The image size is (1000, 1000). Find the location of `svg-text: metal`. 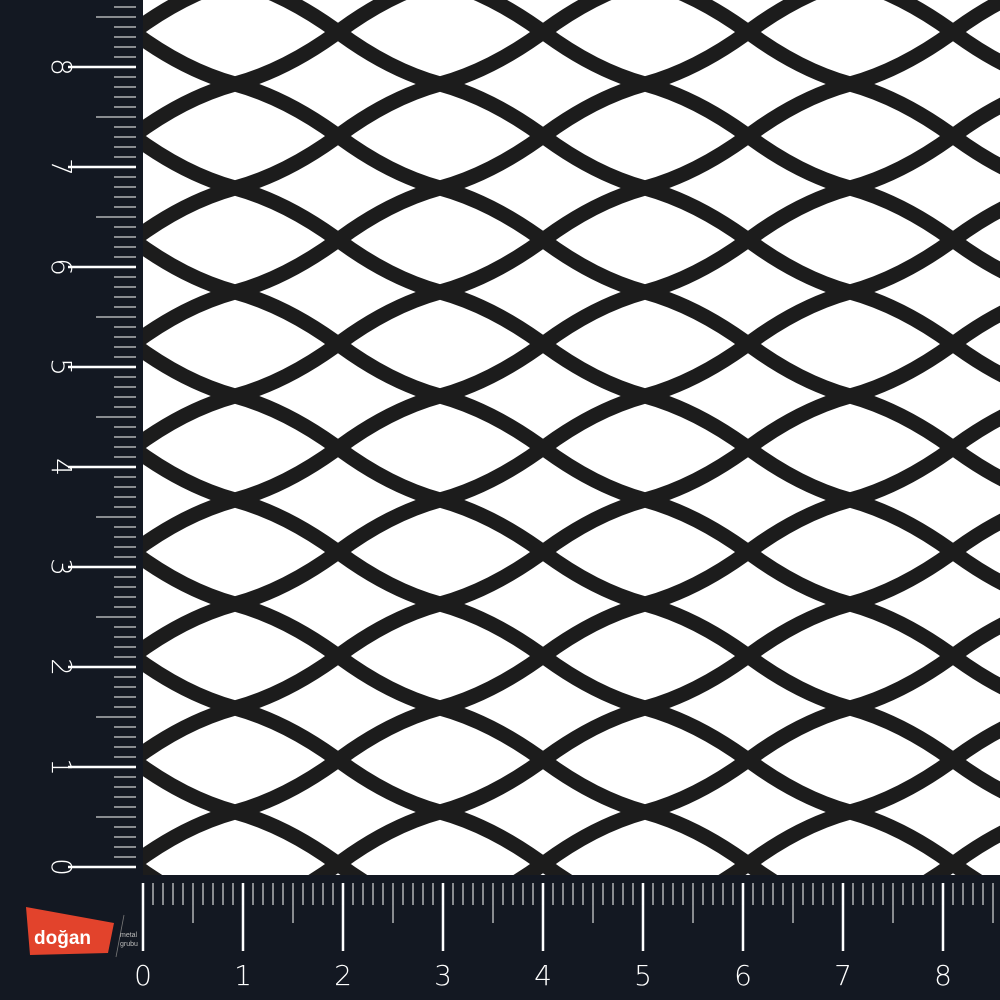

svg-text: metal is located at coordinates (129, 935).